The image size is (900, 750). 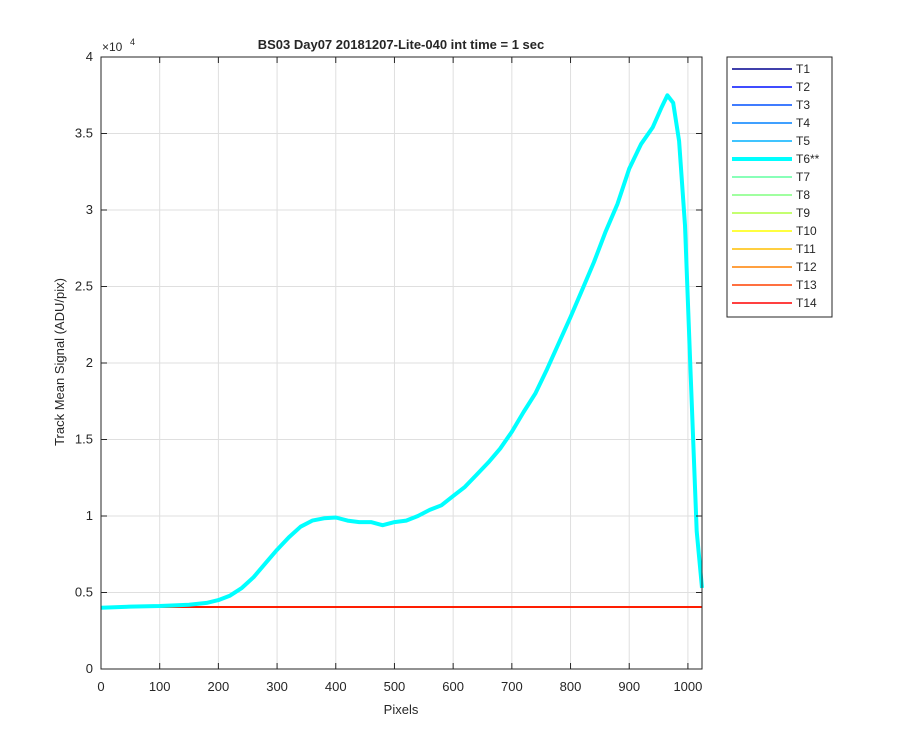 What do you see at coordinates (774, 249) in the screenshot?
I see `legend-entry: T11` at bounding box center [774, 249].